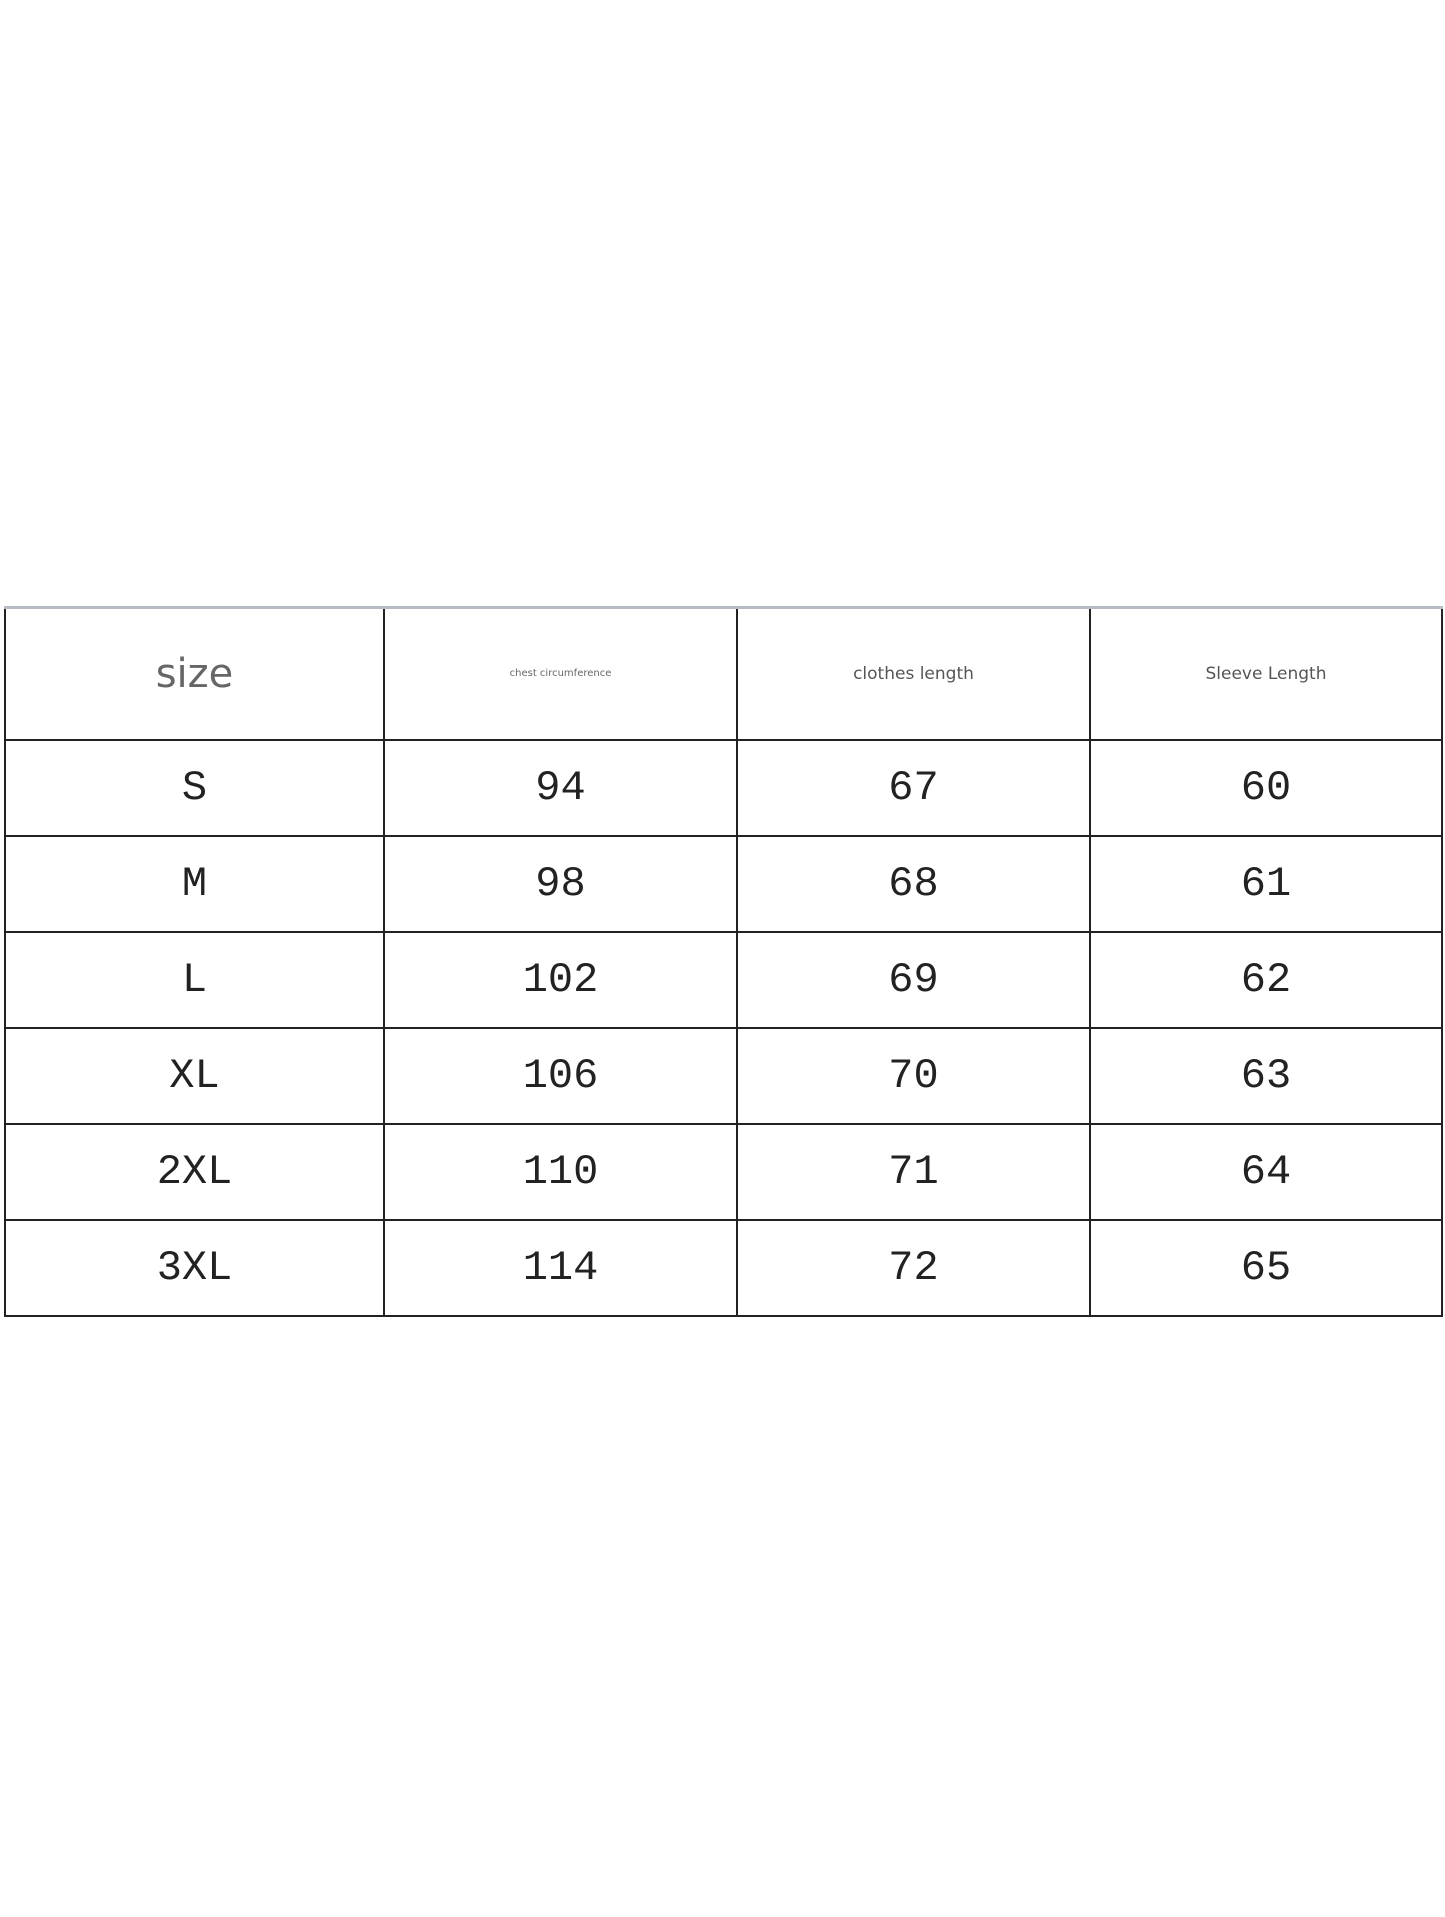 The image size is (1445, 1917). What do you see at coordinates (560, 1075) in the screenshot?
I see `chest-cell: 106` at bounding box center [560, 1075].